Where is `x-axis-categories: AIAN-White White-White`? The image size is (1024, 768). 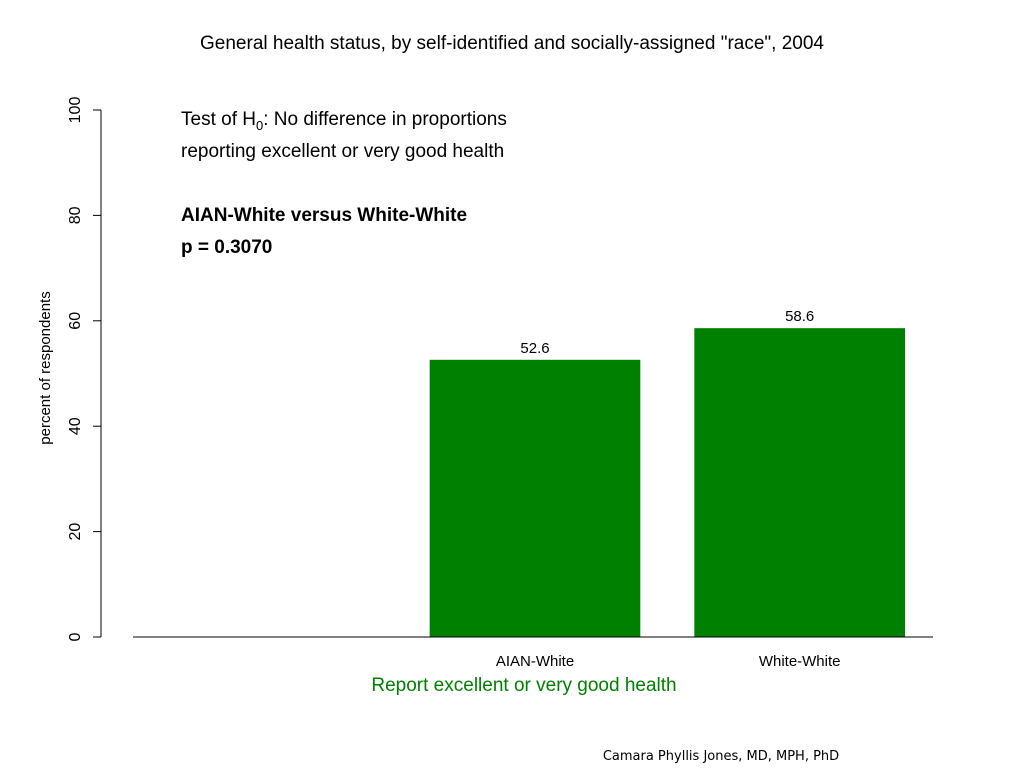
x-axis-categories: AIAN-White White-White is located at coordinates (668, 661).